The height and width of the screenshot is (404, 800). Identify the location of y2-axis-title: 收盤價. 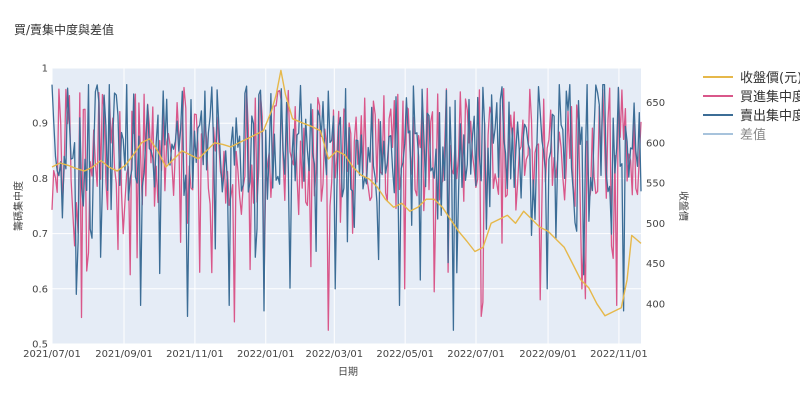
(683, 206).